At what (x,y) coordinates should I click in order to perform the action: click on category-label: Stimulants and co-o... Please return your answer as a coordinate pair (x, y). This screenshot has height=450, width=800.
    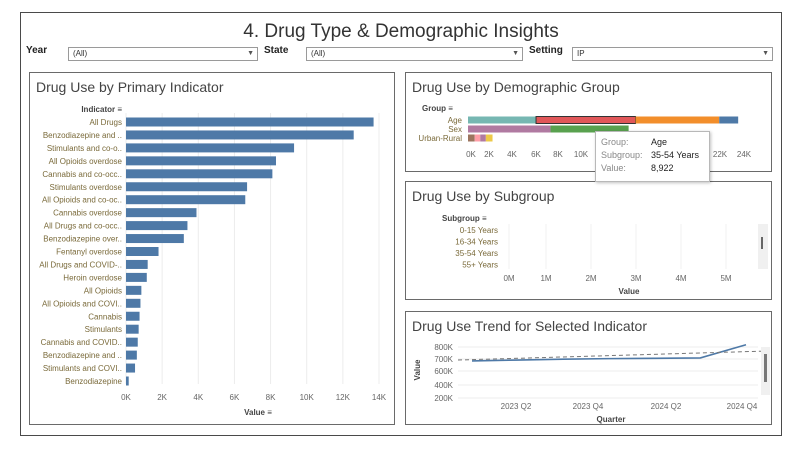
    Looking at the image, I should click on (84, 148).